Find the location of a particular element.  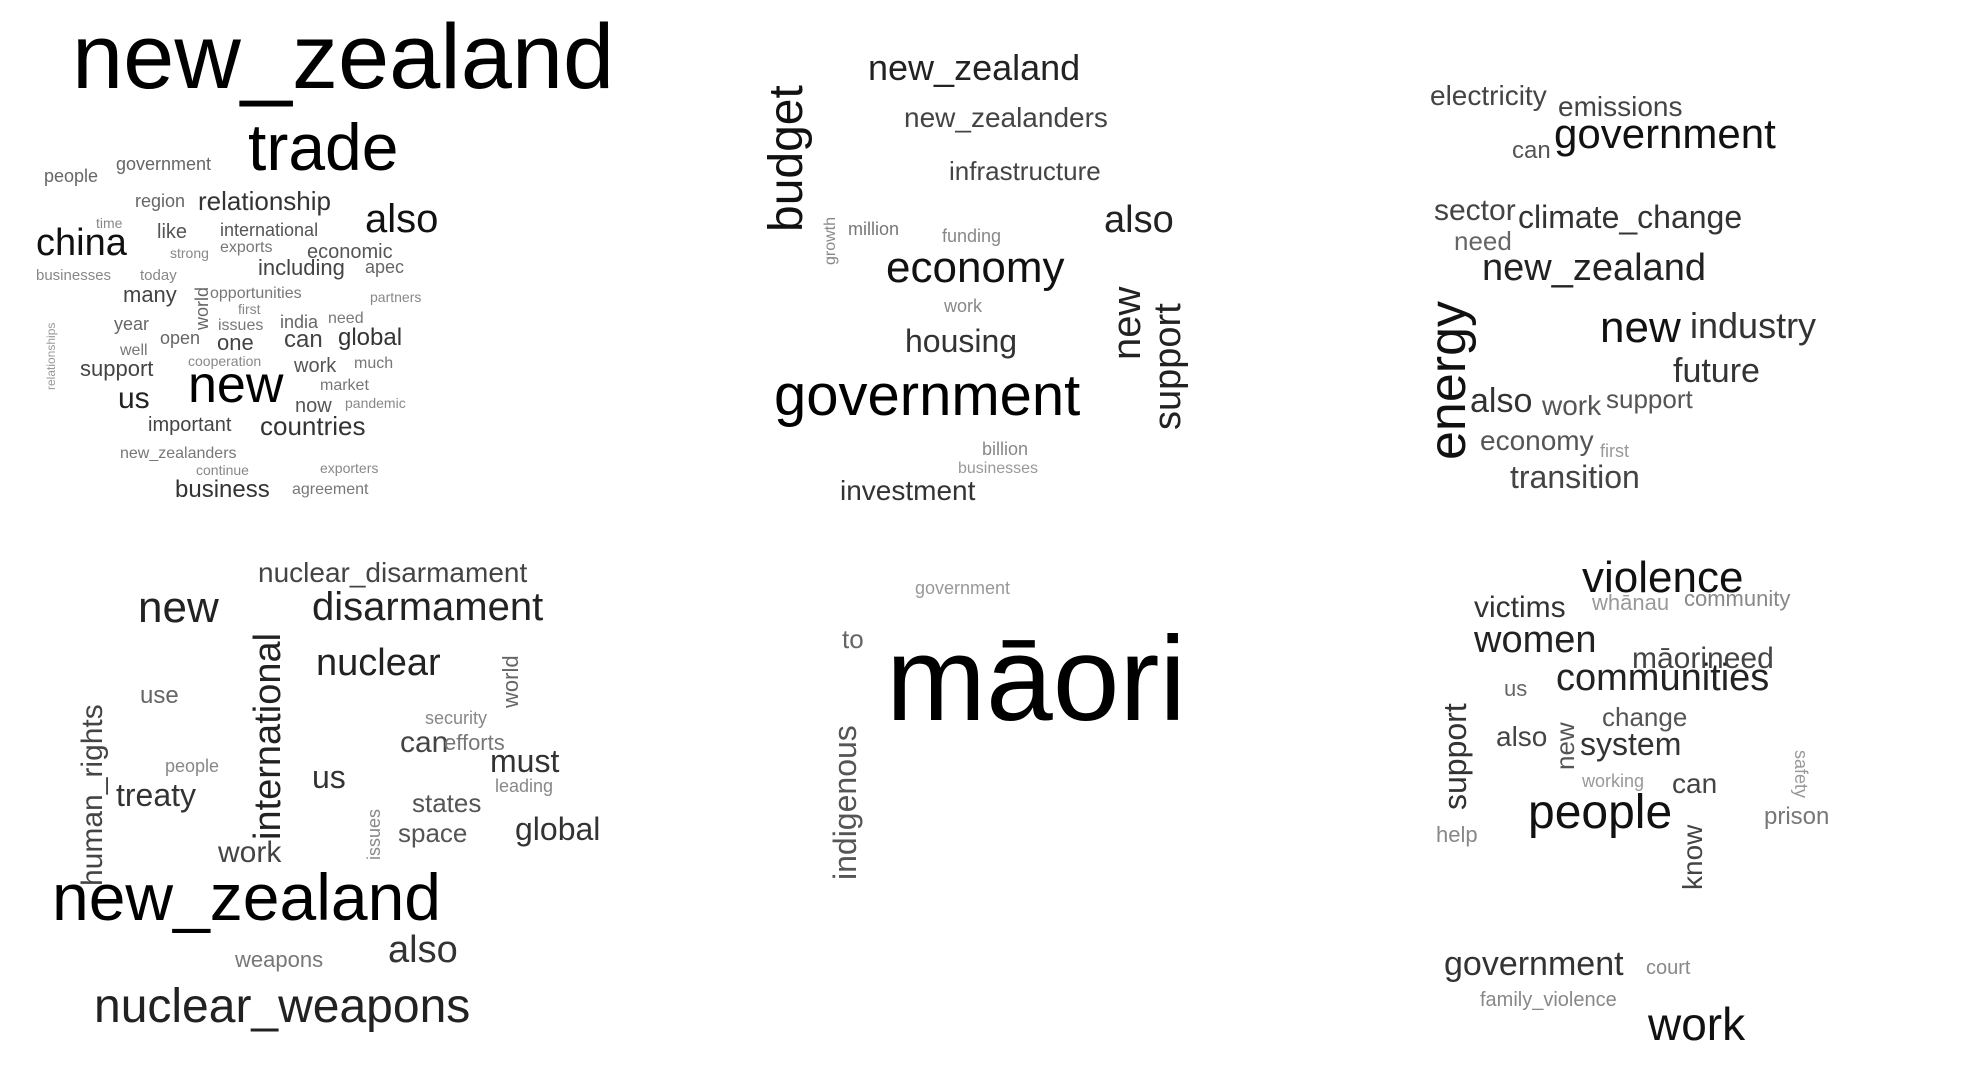

word: to is located at coordinates (853, 639).